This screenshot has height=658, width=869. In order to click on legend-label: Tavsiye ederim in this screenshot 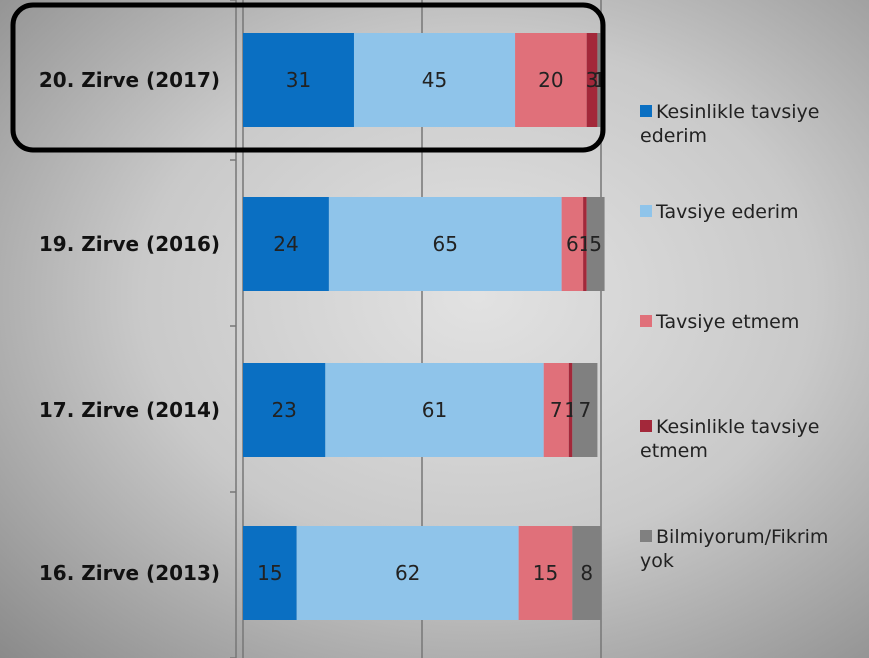, I will do `click(727, 212)`.